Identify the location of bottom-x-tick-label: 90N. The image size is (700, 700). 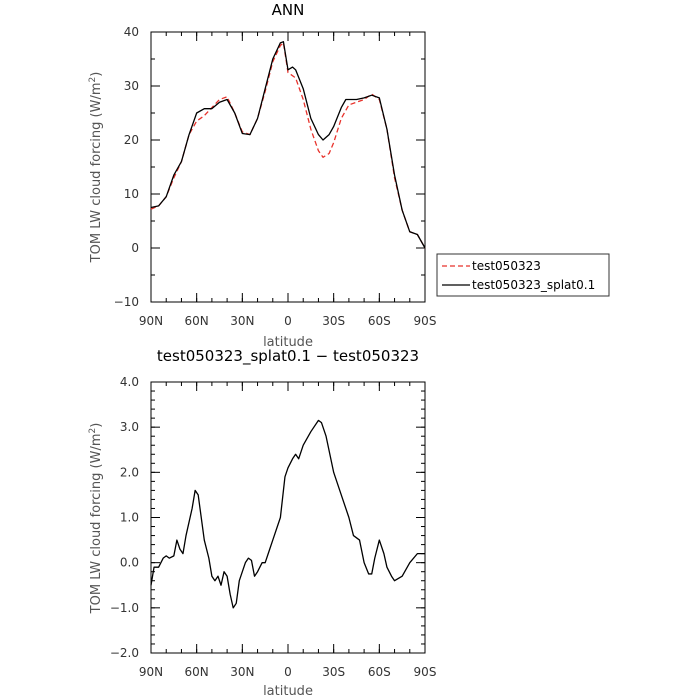
(151, 672).